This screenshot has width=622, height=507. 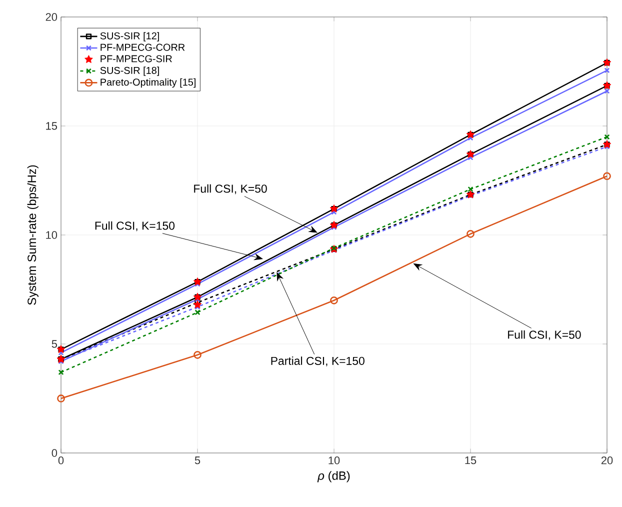 What do you see at coordinates (470, 460) in the screenshot?
I see `x-tick-label: 15` at bounding box center [470, 460].